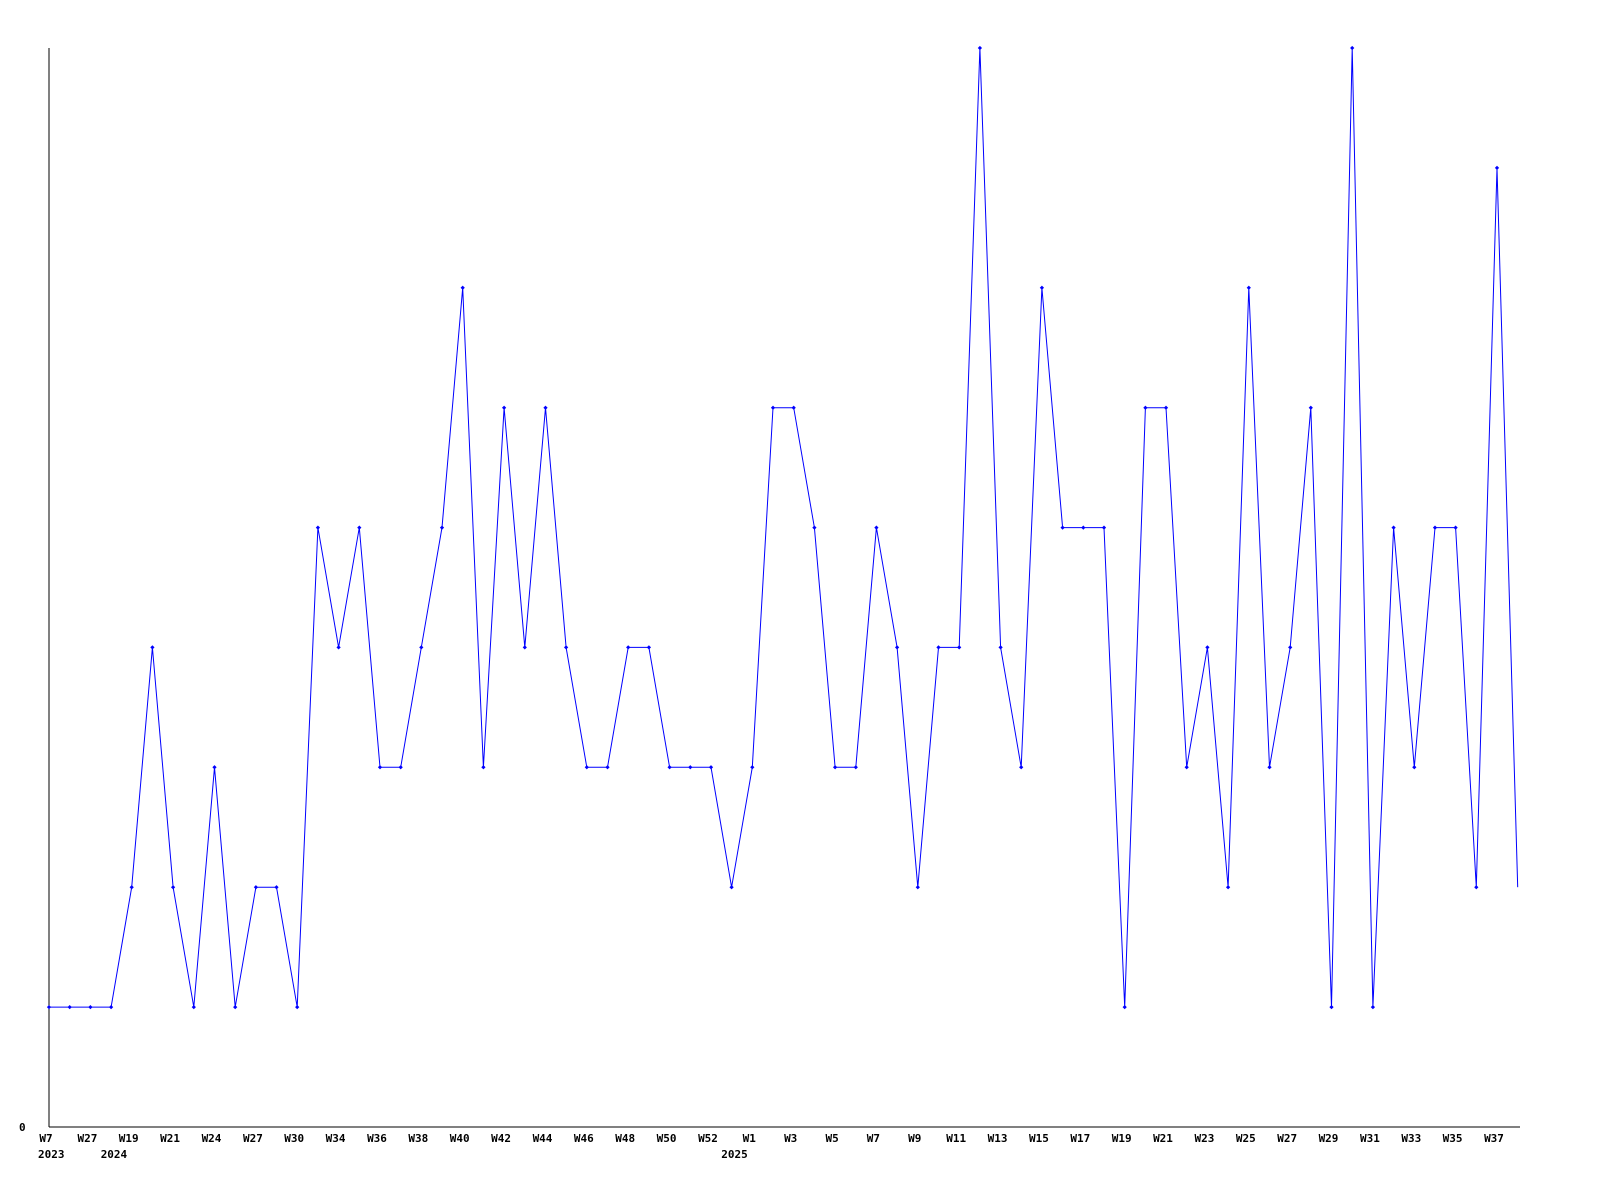 The image size is (1600, 1200). What do you see at coordinates (625, 1138) in the screenshot?
I see `x-tick-label: W48` at bounding box center [625, 1138].